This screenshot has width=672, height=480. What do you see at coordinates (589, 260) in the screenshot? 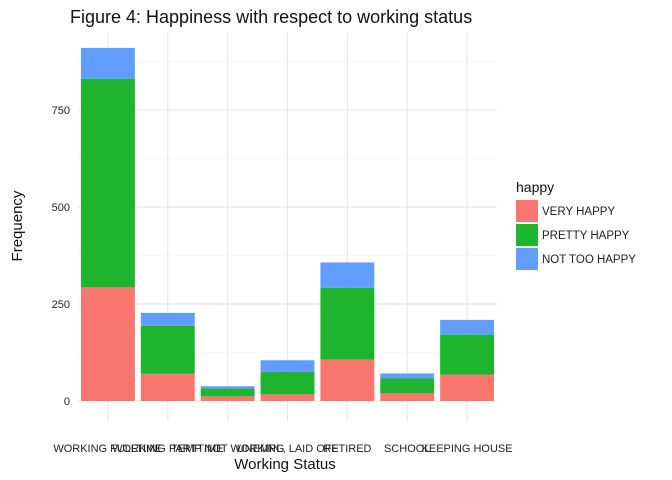
I see `legend-label: NOT TOO HAPPY` at bounding box center [589, 260].